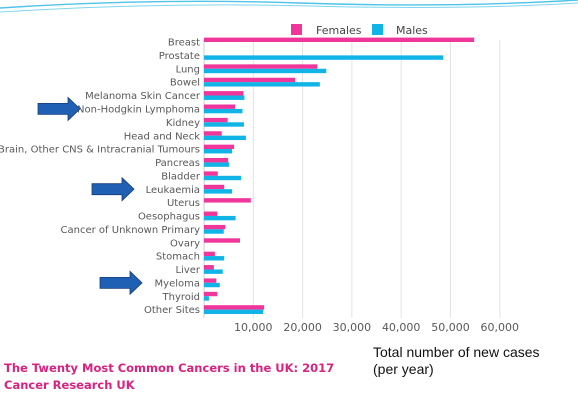 This screenshot has height=404, width=578. Describe the element at coordinates (377, 29) in the screenshot. I see `legend-swatch-males` at that location.